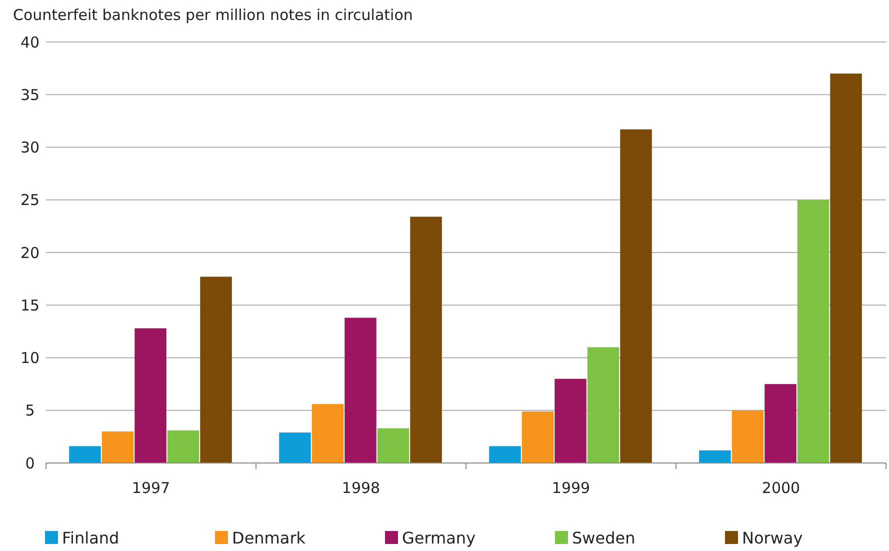 This screenshot has height=551, width=889. Describe the element at coordinates (30, 200) in the screenshot. I see `y-tick-label: 25` at that location.